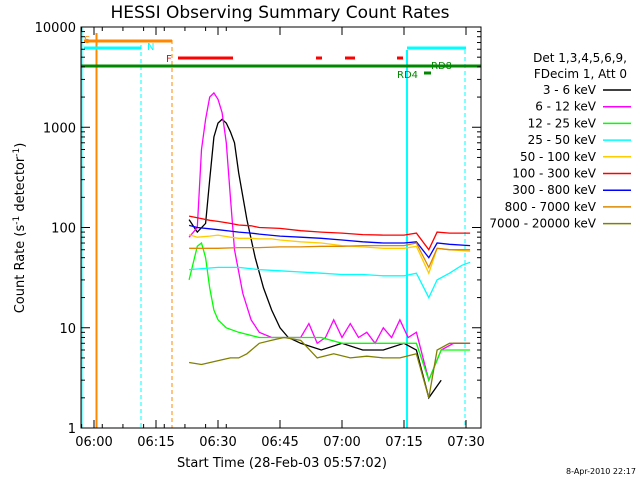  I want to click on y-axis-label-part: detector, so click(20, 186).